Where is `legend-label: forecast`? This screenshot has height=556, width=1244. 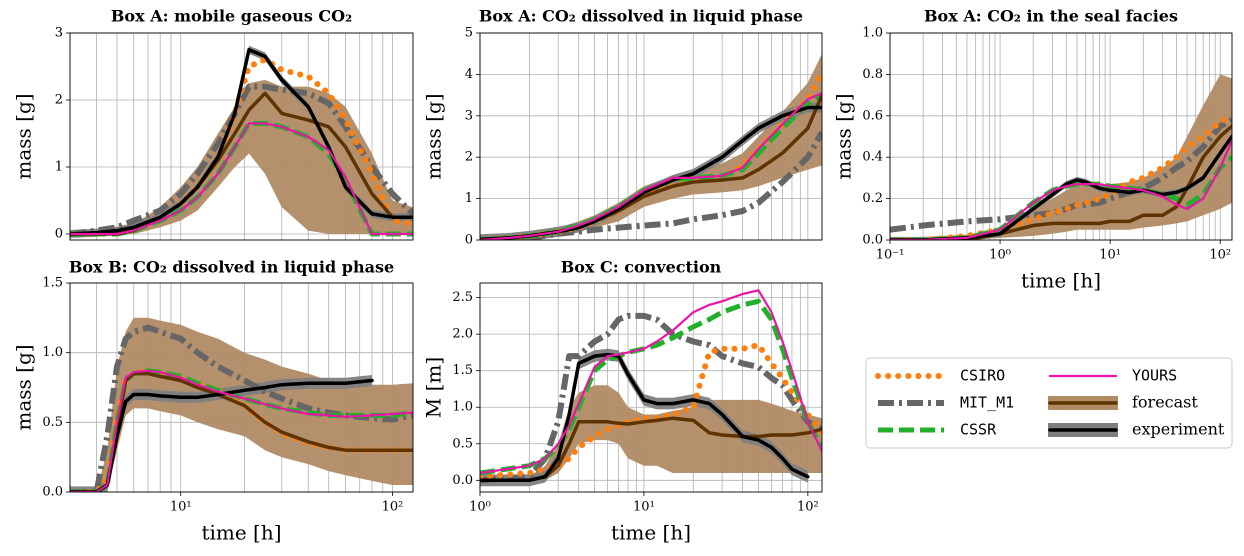 legend-label: forecast is located at coordinates (1165, 402).